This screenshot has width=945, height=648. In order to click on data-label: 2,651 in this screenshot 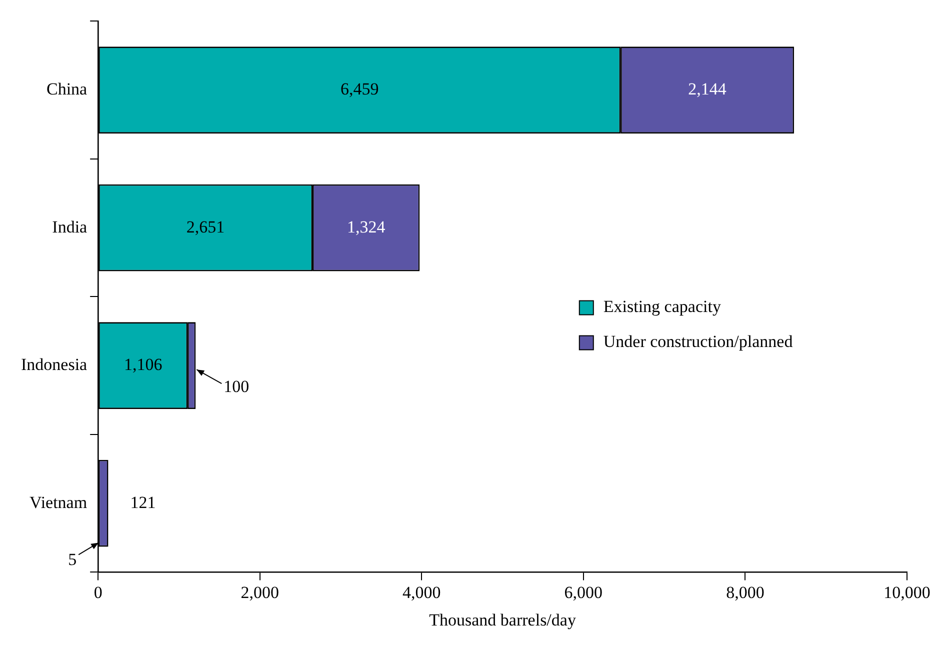, I will do `click(205, 226)`.